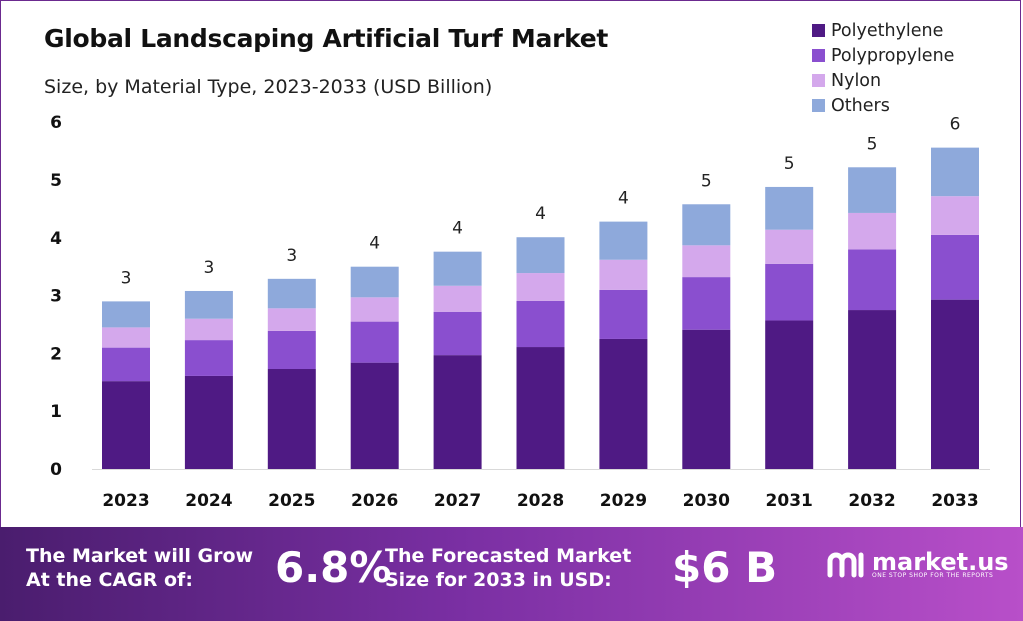  Describe the element at coordinates (818, 30) in the screenshot. I see `legend-swatch-polyethylene` at that location.